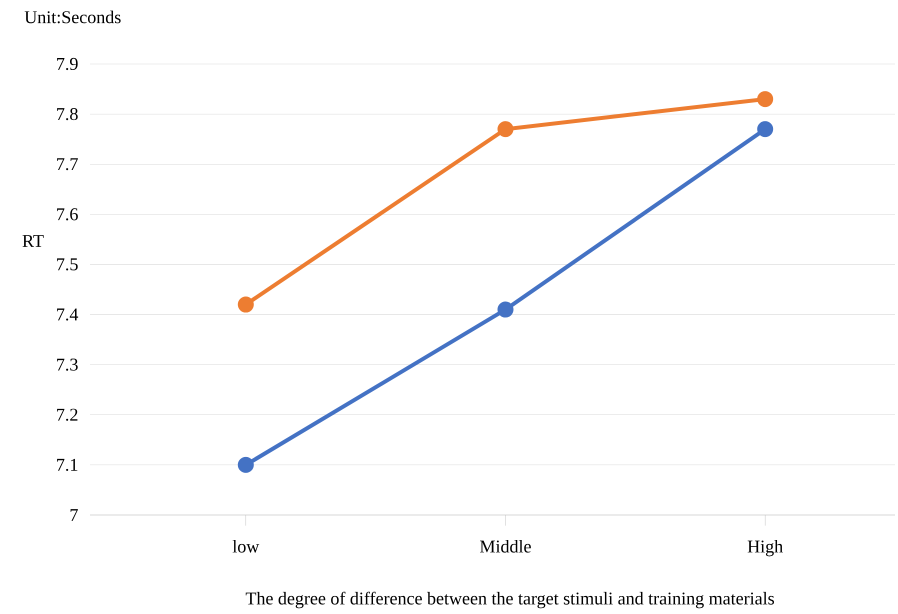 Image resolution: width=898 pixels, height=614 pixels. What do you see at coordinates (67, 464) in the screenshot?
I see `y-tick-label: 7.1` at bounding box center [67, 464].